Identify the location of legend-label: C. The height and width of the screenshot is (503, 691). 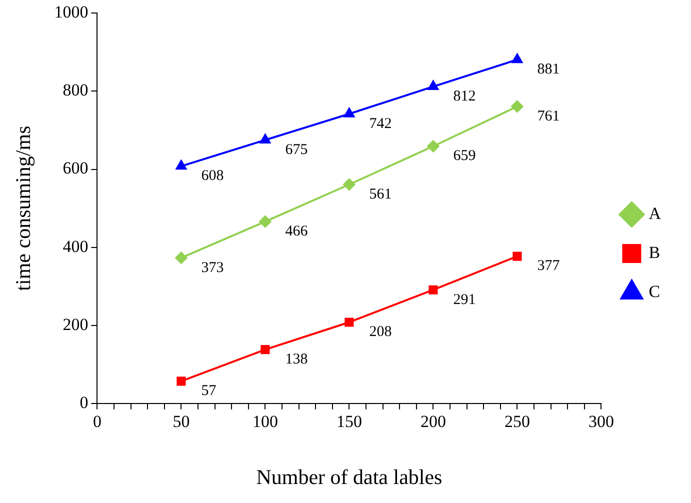
(654, 291).